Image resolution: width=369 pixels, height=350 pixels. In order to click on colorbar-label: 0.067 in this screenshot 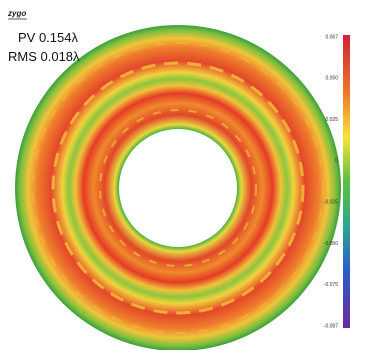, I will do `click(331, 37)`.